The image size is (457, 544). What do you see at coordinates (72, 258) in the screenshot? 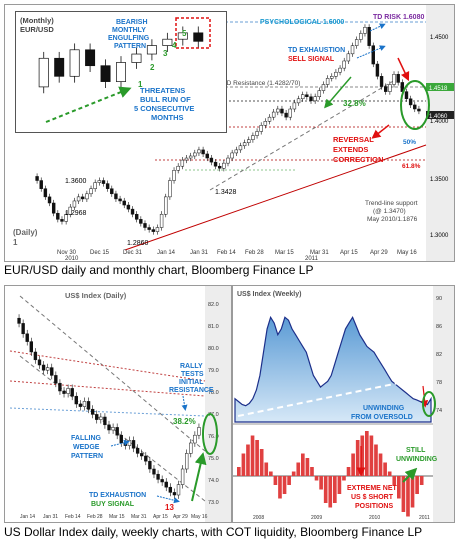
I see `x-sub-label: 2010` at bounding box center [72, 258].